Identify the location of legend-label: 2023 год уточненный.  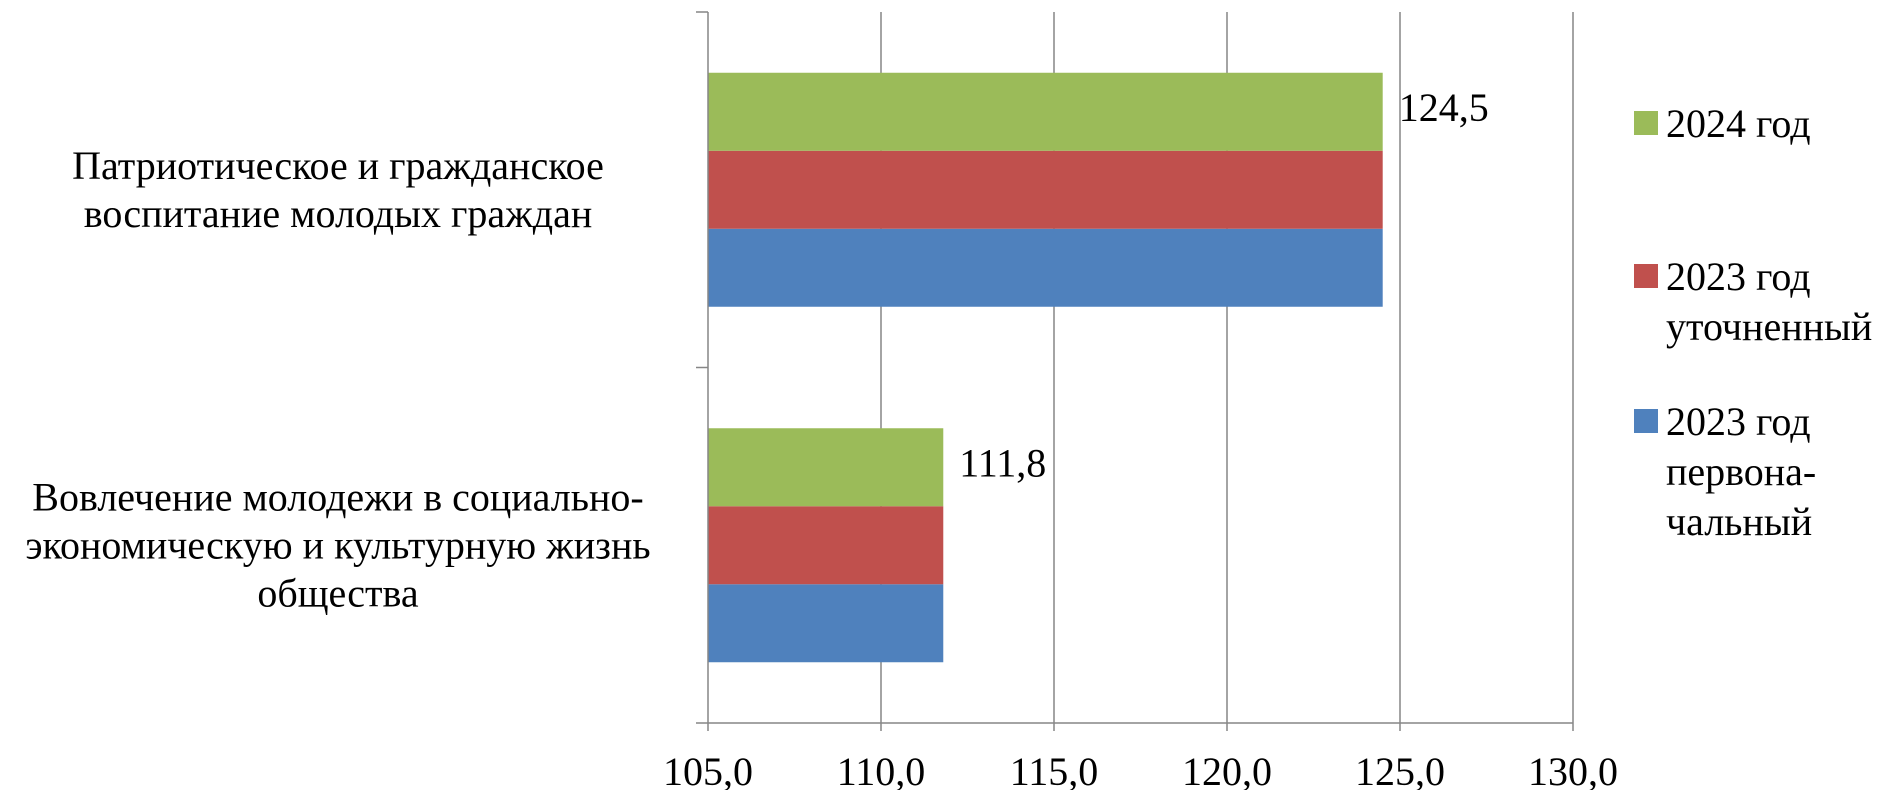
(1769, 301).